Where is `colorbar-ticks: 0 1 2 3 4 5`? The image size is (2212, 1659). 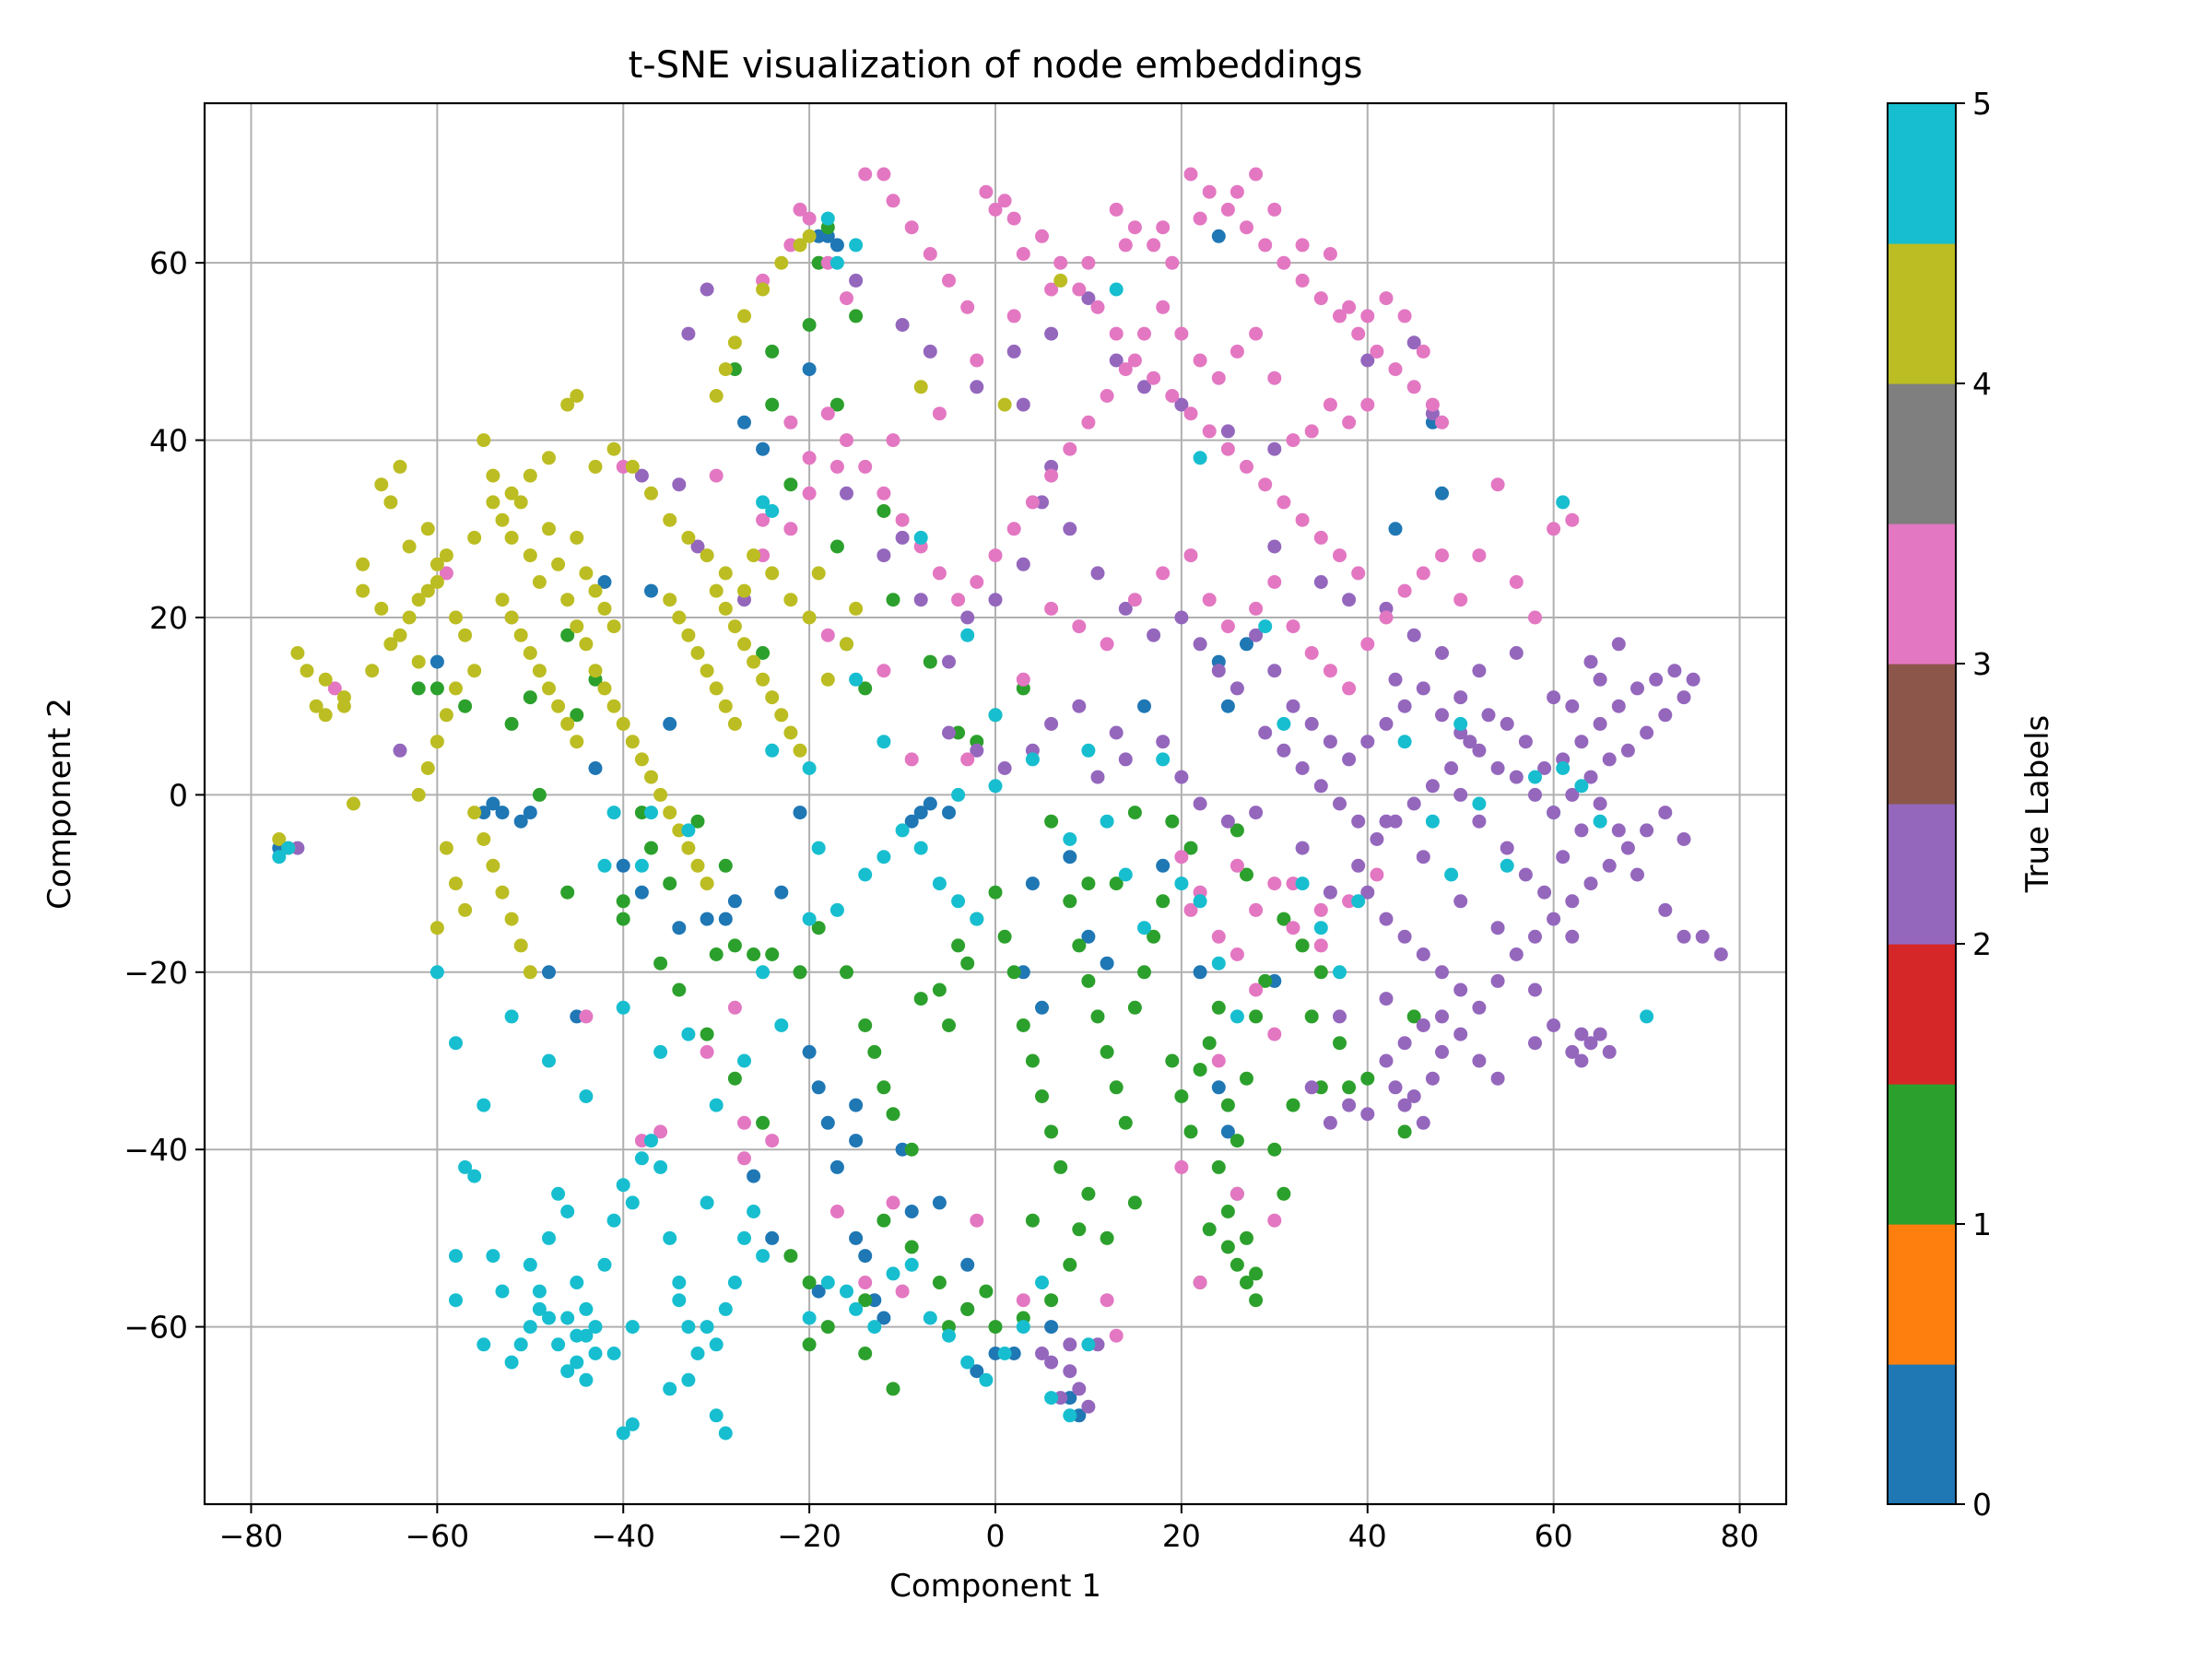
colorbar-ticks: 0 1 2 3 4 5 is located at coordinates (1974, 804).